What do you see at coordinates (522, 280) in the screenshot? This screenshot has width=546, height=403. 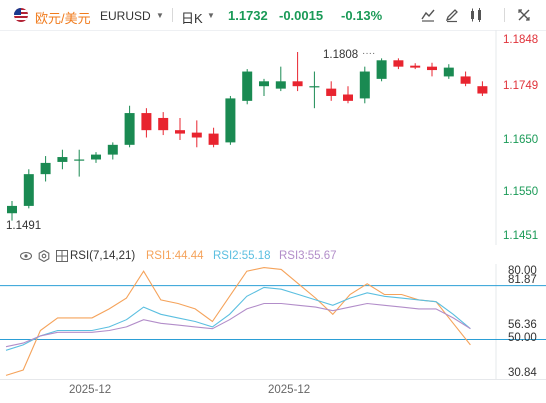 I see `rsi-tick-high: 81.87` at bounding box center [522, 280].